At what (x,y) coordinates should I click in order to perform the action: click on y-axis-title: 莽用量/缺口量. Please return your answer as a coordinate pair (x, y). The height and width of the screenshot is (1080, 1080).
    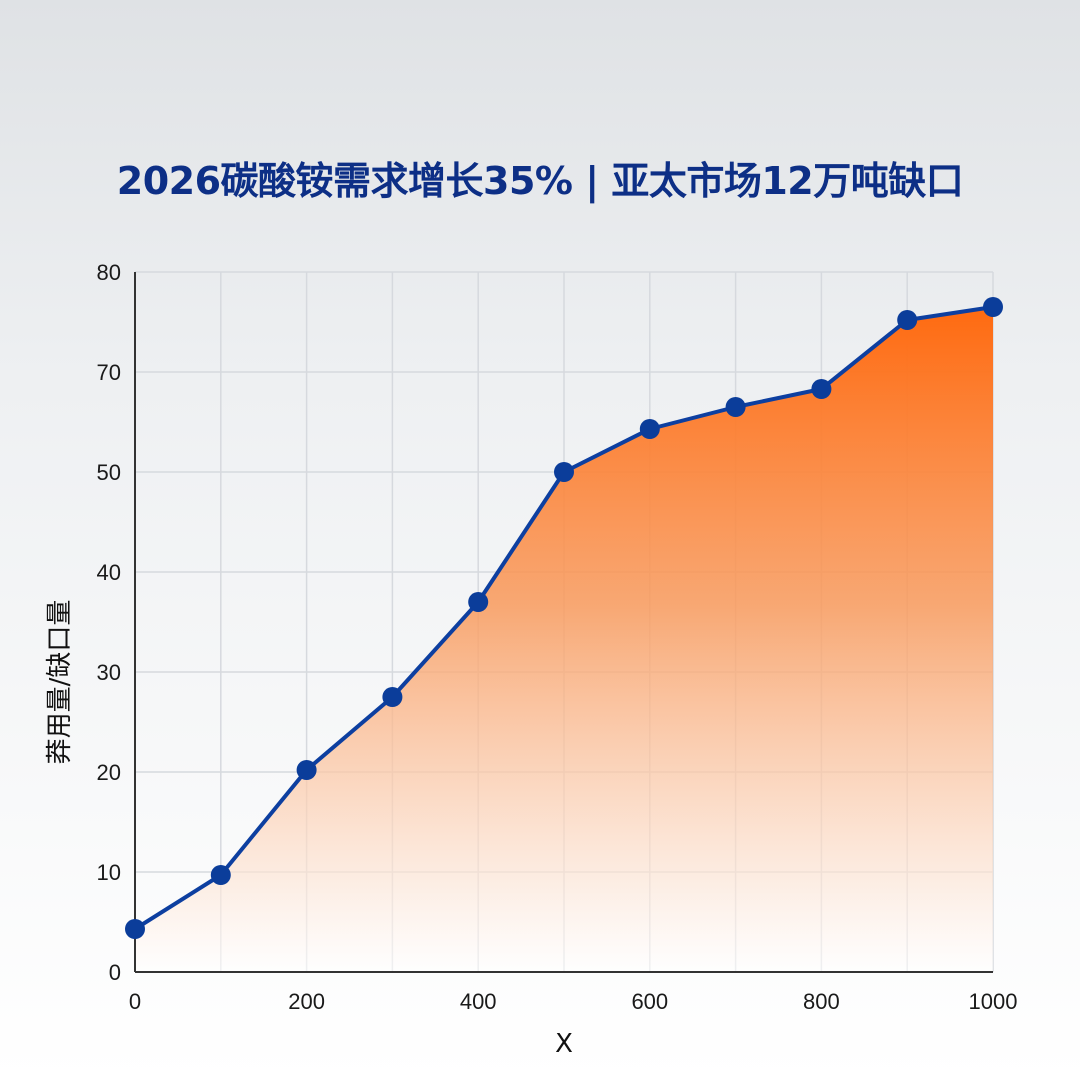
    Looking at the image, I should click on (60, 682).